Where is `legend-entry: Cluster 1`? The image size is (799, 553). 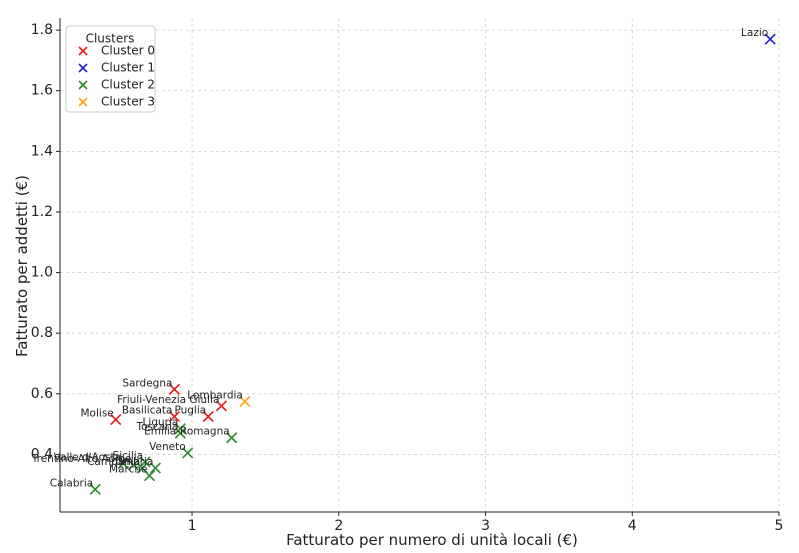 legend-entry: Cluster 1 is located at coordinates (116, 68).